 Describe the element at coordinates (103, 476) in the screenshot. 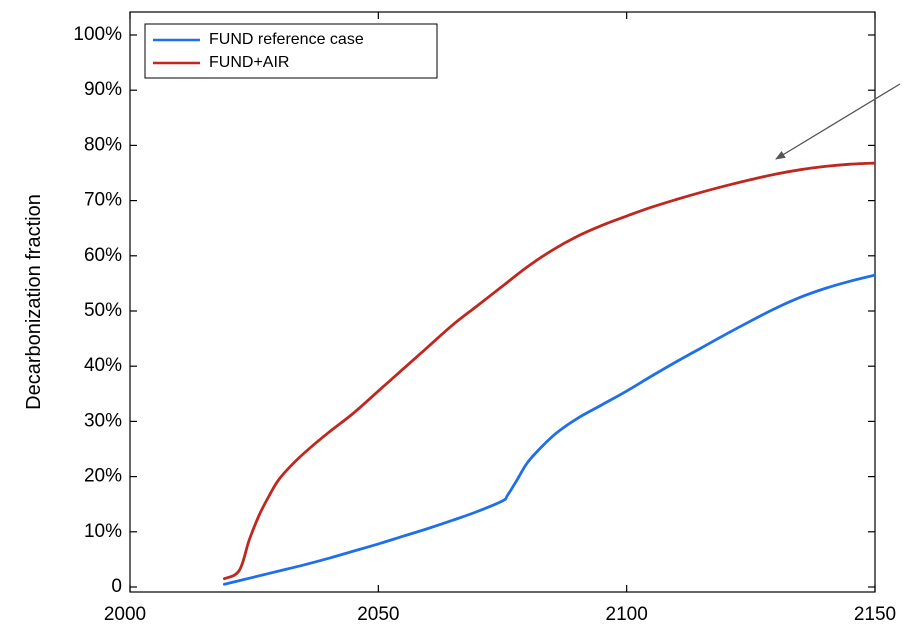

I see `y-tick-label: 20%` at that location.